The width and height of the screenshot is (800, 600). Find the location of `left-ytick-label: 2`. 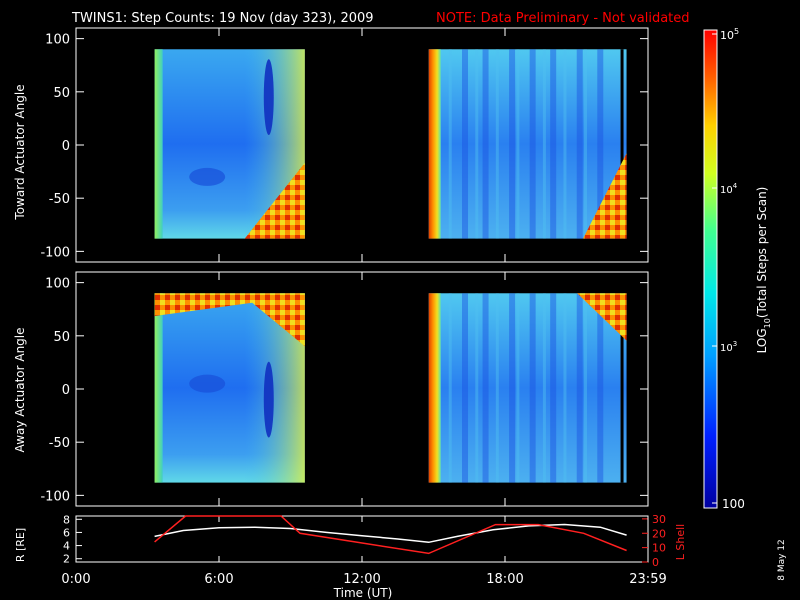

left-ytick-label: 2 is located at coordinates (66, 559).